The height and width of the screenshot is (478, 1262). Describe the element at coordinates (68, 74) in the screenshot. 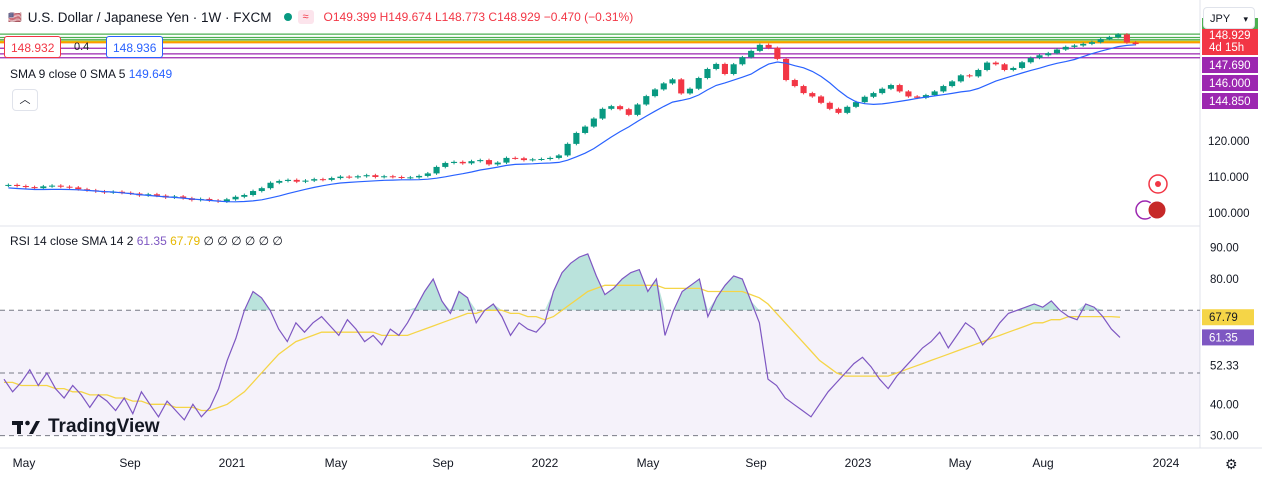

I see `sma-legend-title: SMA 9 close 0 SMA 5` at that location.